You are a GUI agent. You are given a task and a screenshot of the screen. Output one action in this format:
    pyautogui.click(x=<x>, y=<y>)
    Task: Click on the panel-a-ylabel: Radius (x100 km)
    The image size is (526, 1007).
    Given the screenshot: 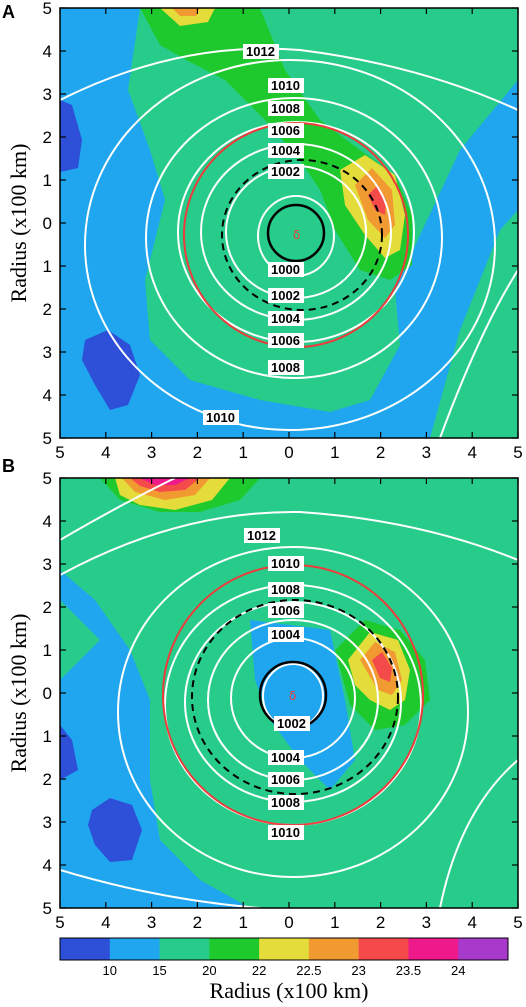 What is the action you would take?
    pyautogui.click(x=18, y=223)
    